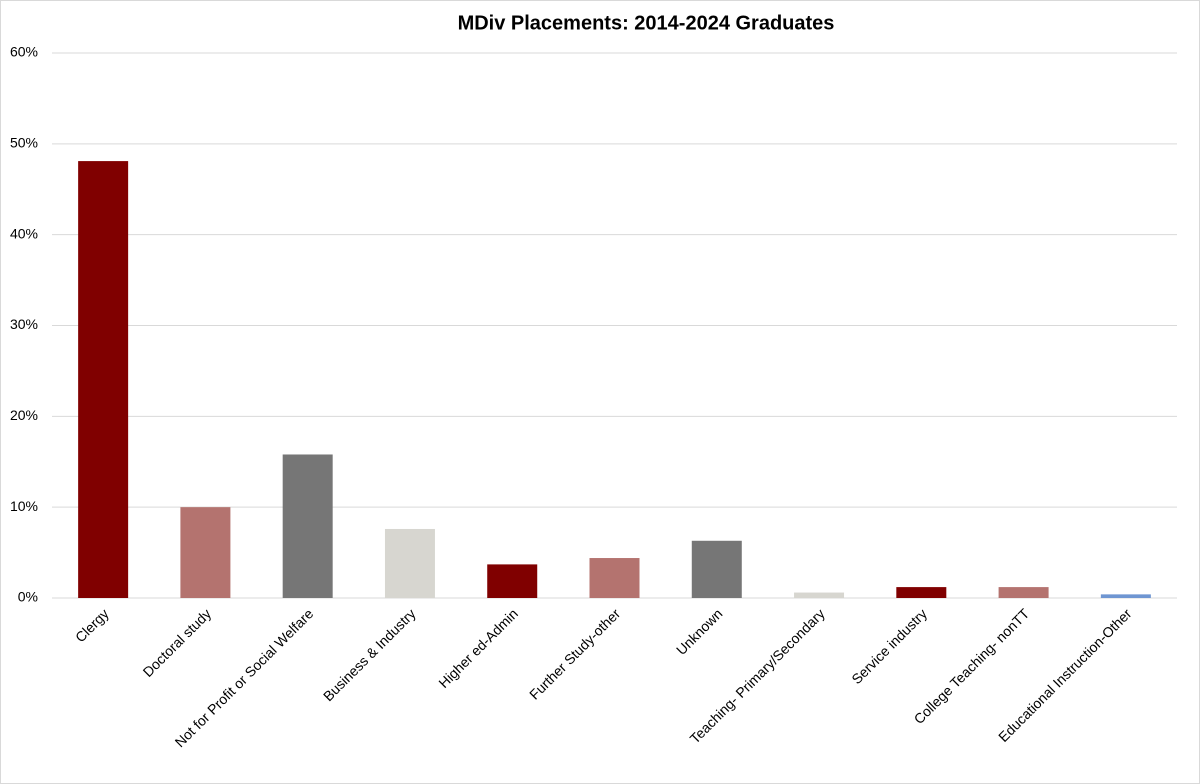 The width and height of the screenshot is (1200, 784). I want to click on chart-title: MDiv Placements: 2014-2024 Graduates, so click(646, 23).